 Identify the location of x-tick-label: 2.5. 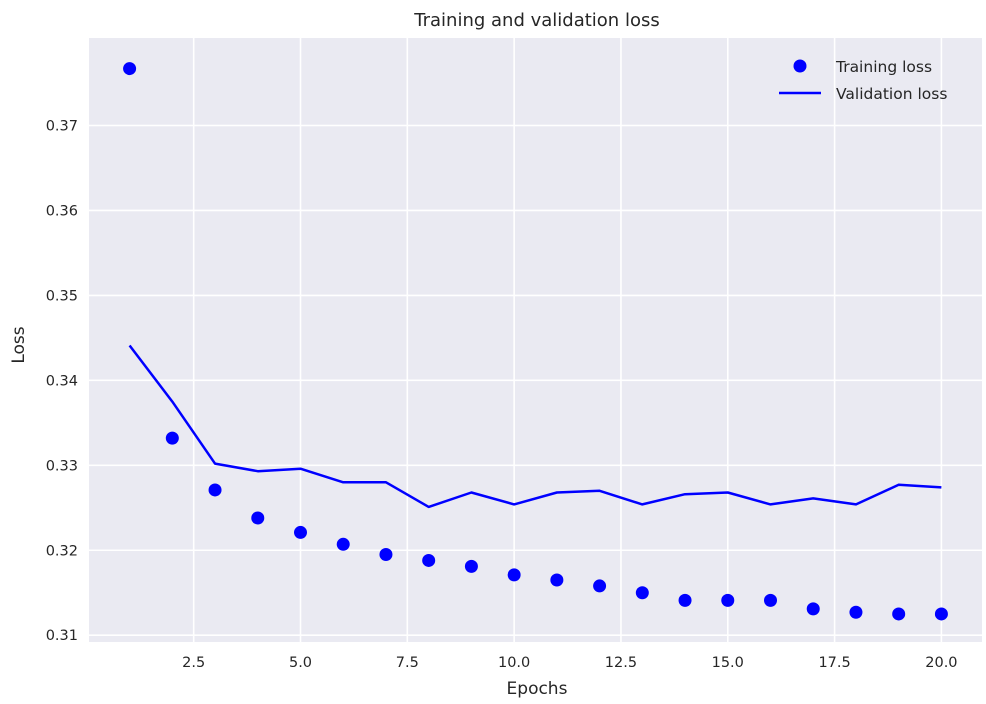
(193, 663).